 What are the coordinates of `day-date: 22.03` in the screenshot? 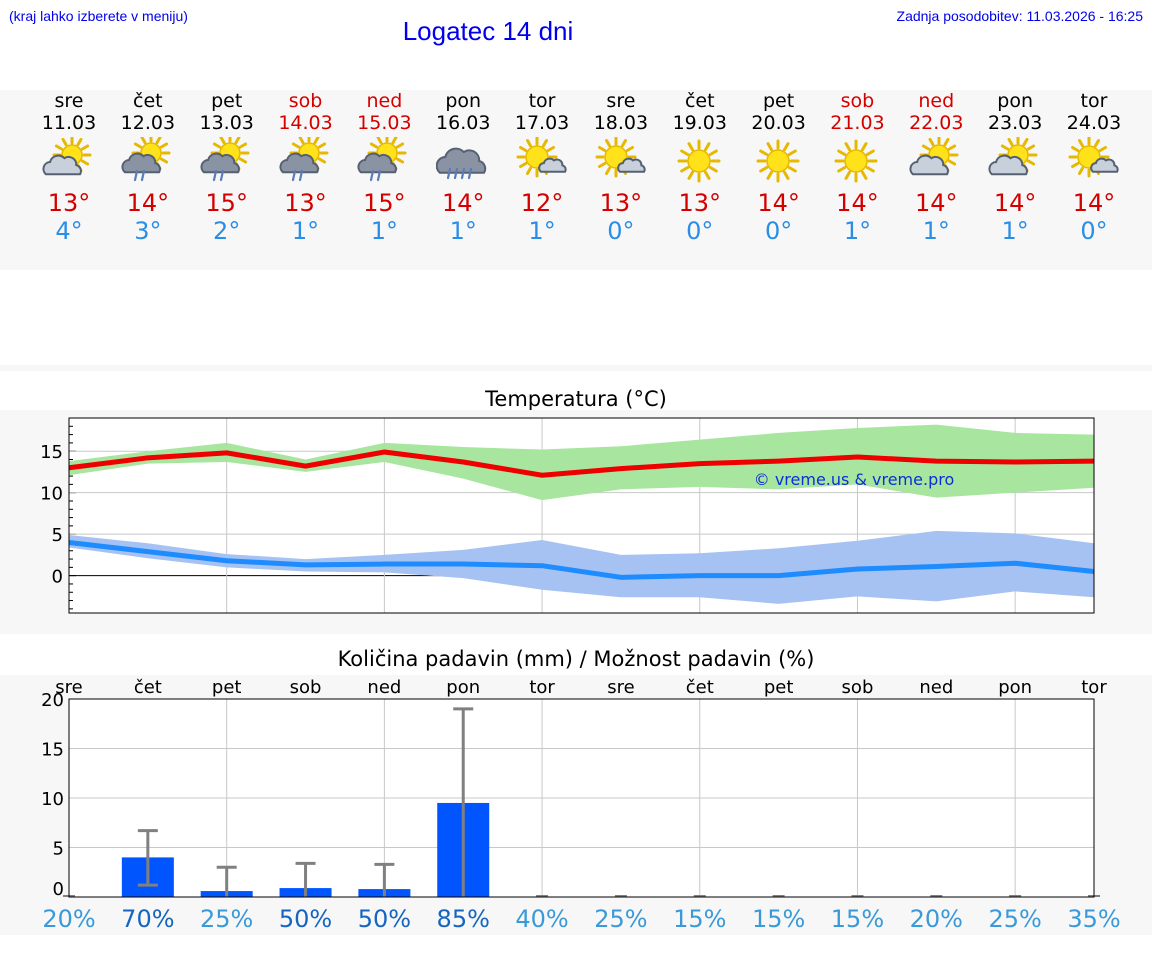 It's located at (936, 123).